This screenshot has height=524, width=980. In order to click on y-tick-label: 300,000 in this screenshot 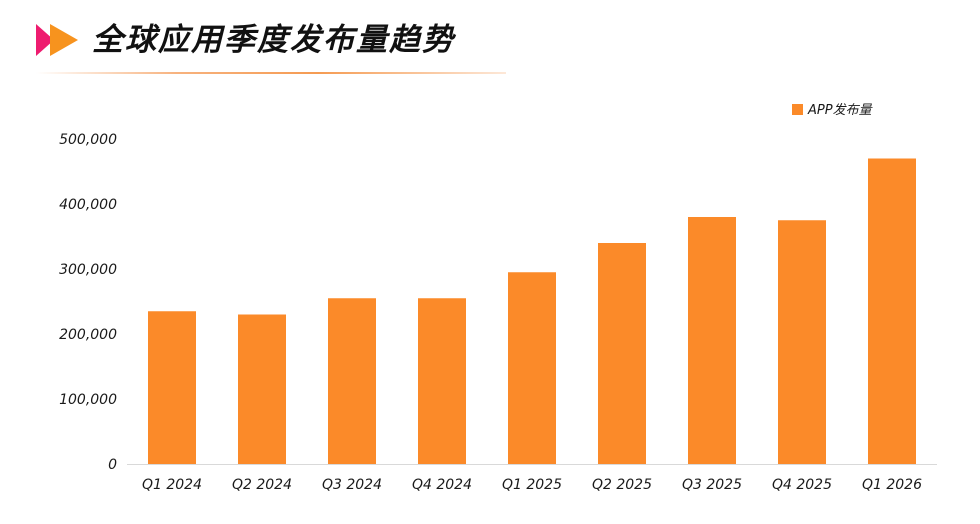, I will do `click(88, 270)`.